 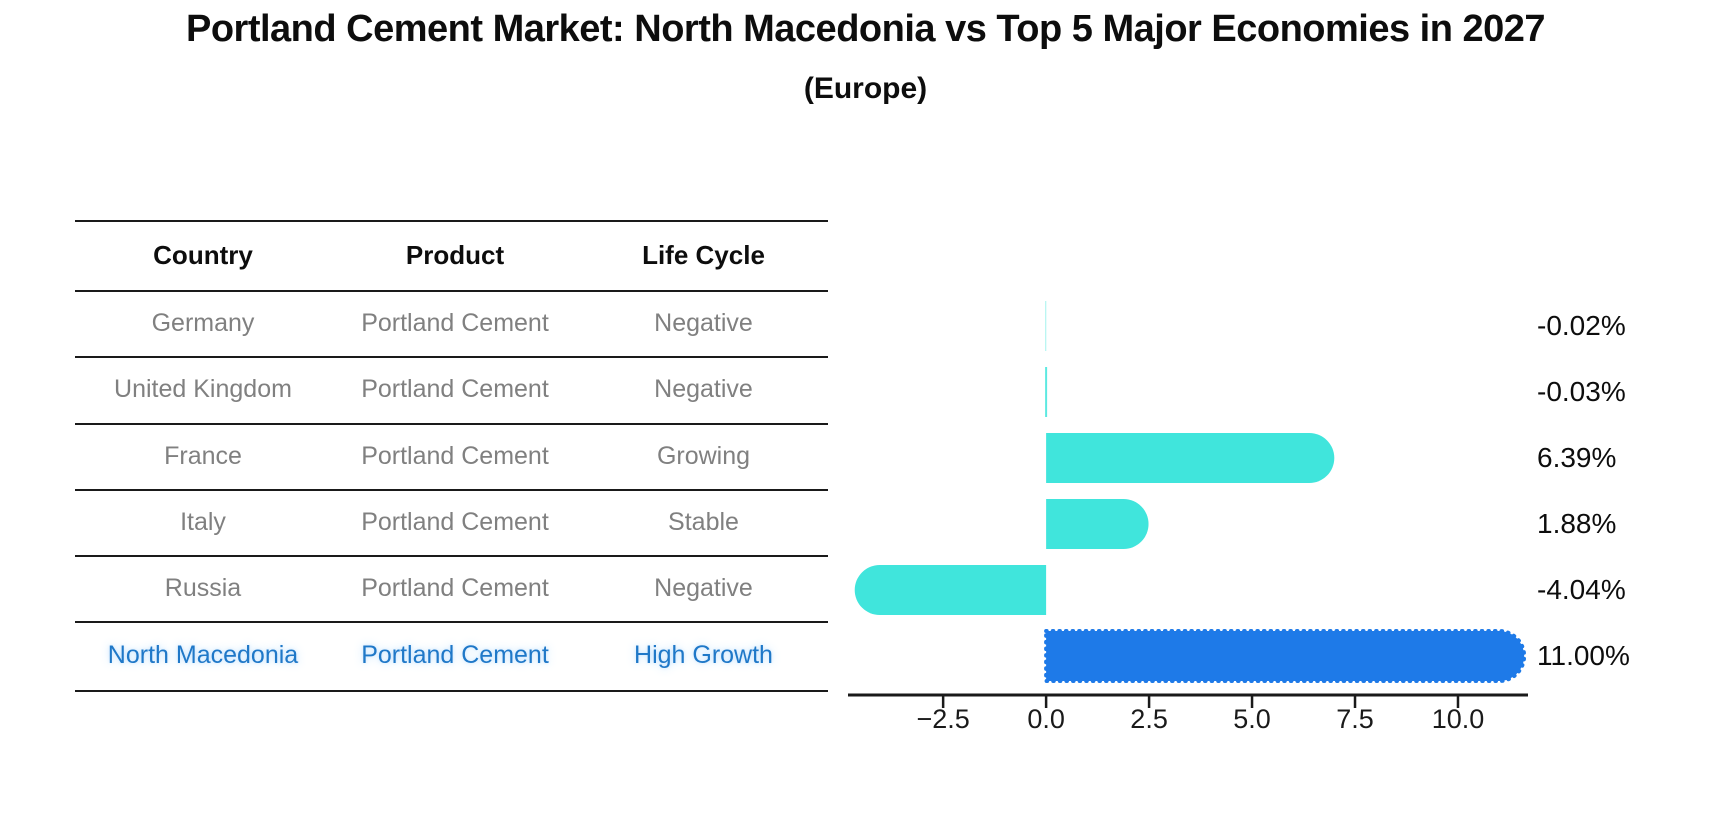 I want to click on bar-value-label: -0.03%, so click(x=1581, y=391).